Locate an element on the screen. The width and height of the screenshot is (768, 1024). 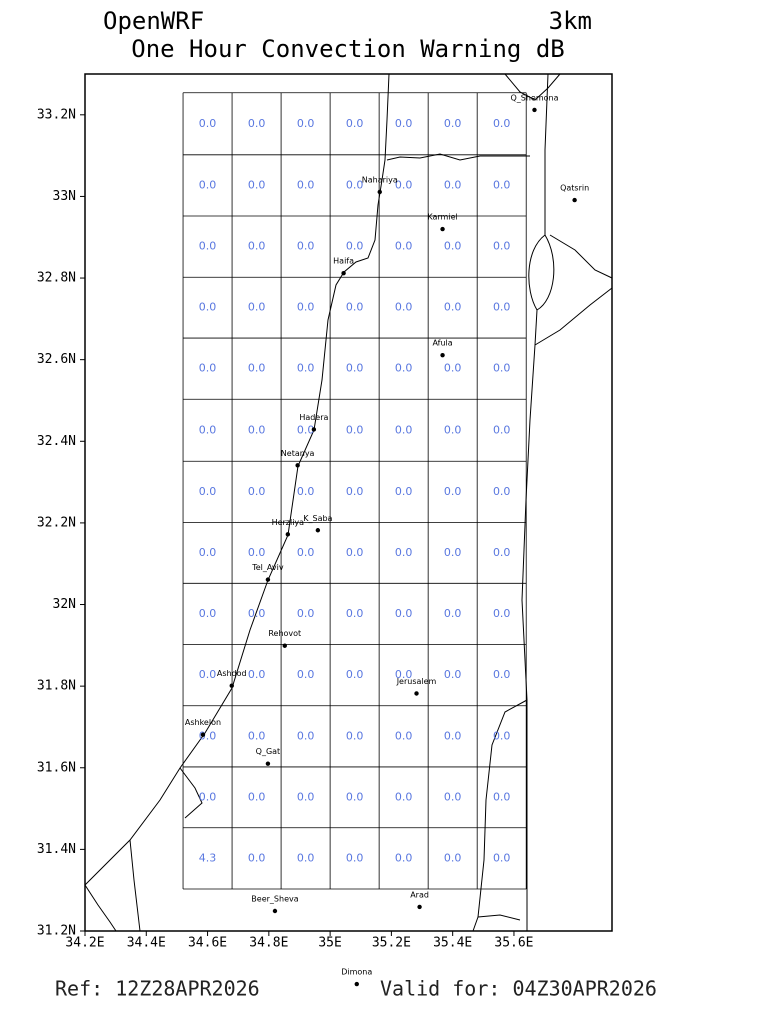
gaza-border is located at coordinates (191, 793).